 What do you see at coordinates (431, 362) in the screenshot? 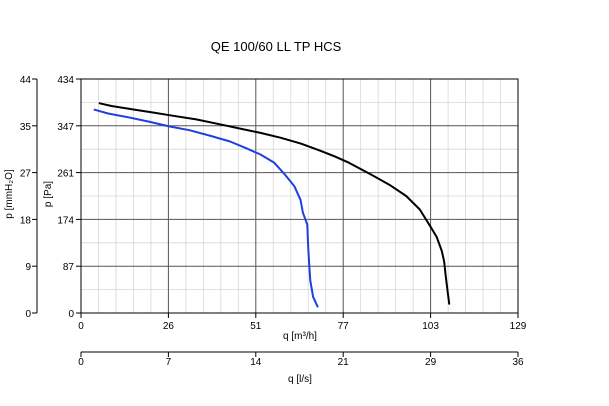
I see `x2-tick-label: 29` at bounding box center [431, 362].